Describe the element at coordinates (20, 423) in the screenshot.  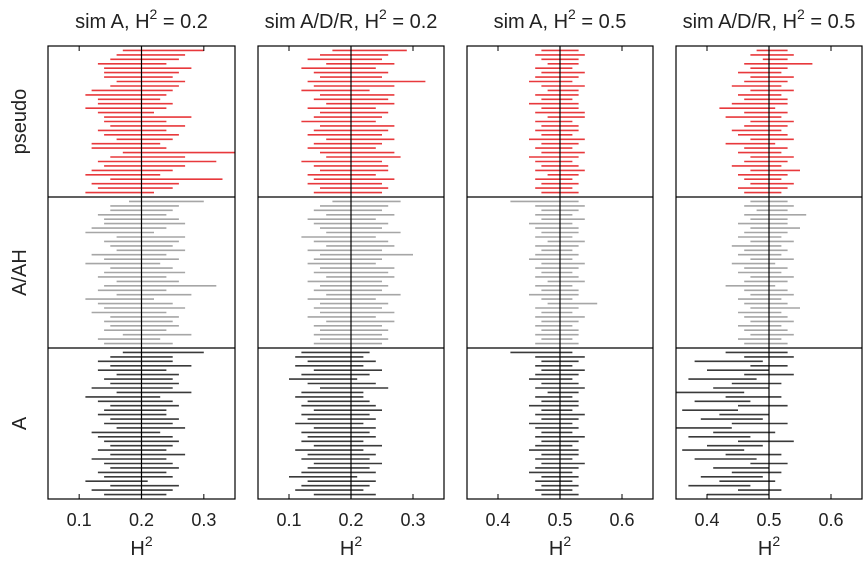
I see `group-label-a: A` at that location.